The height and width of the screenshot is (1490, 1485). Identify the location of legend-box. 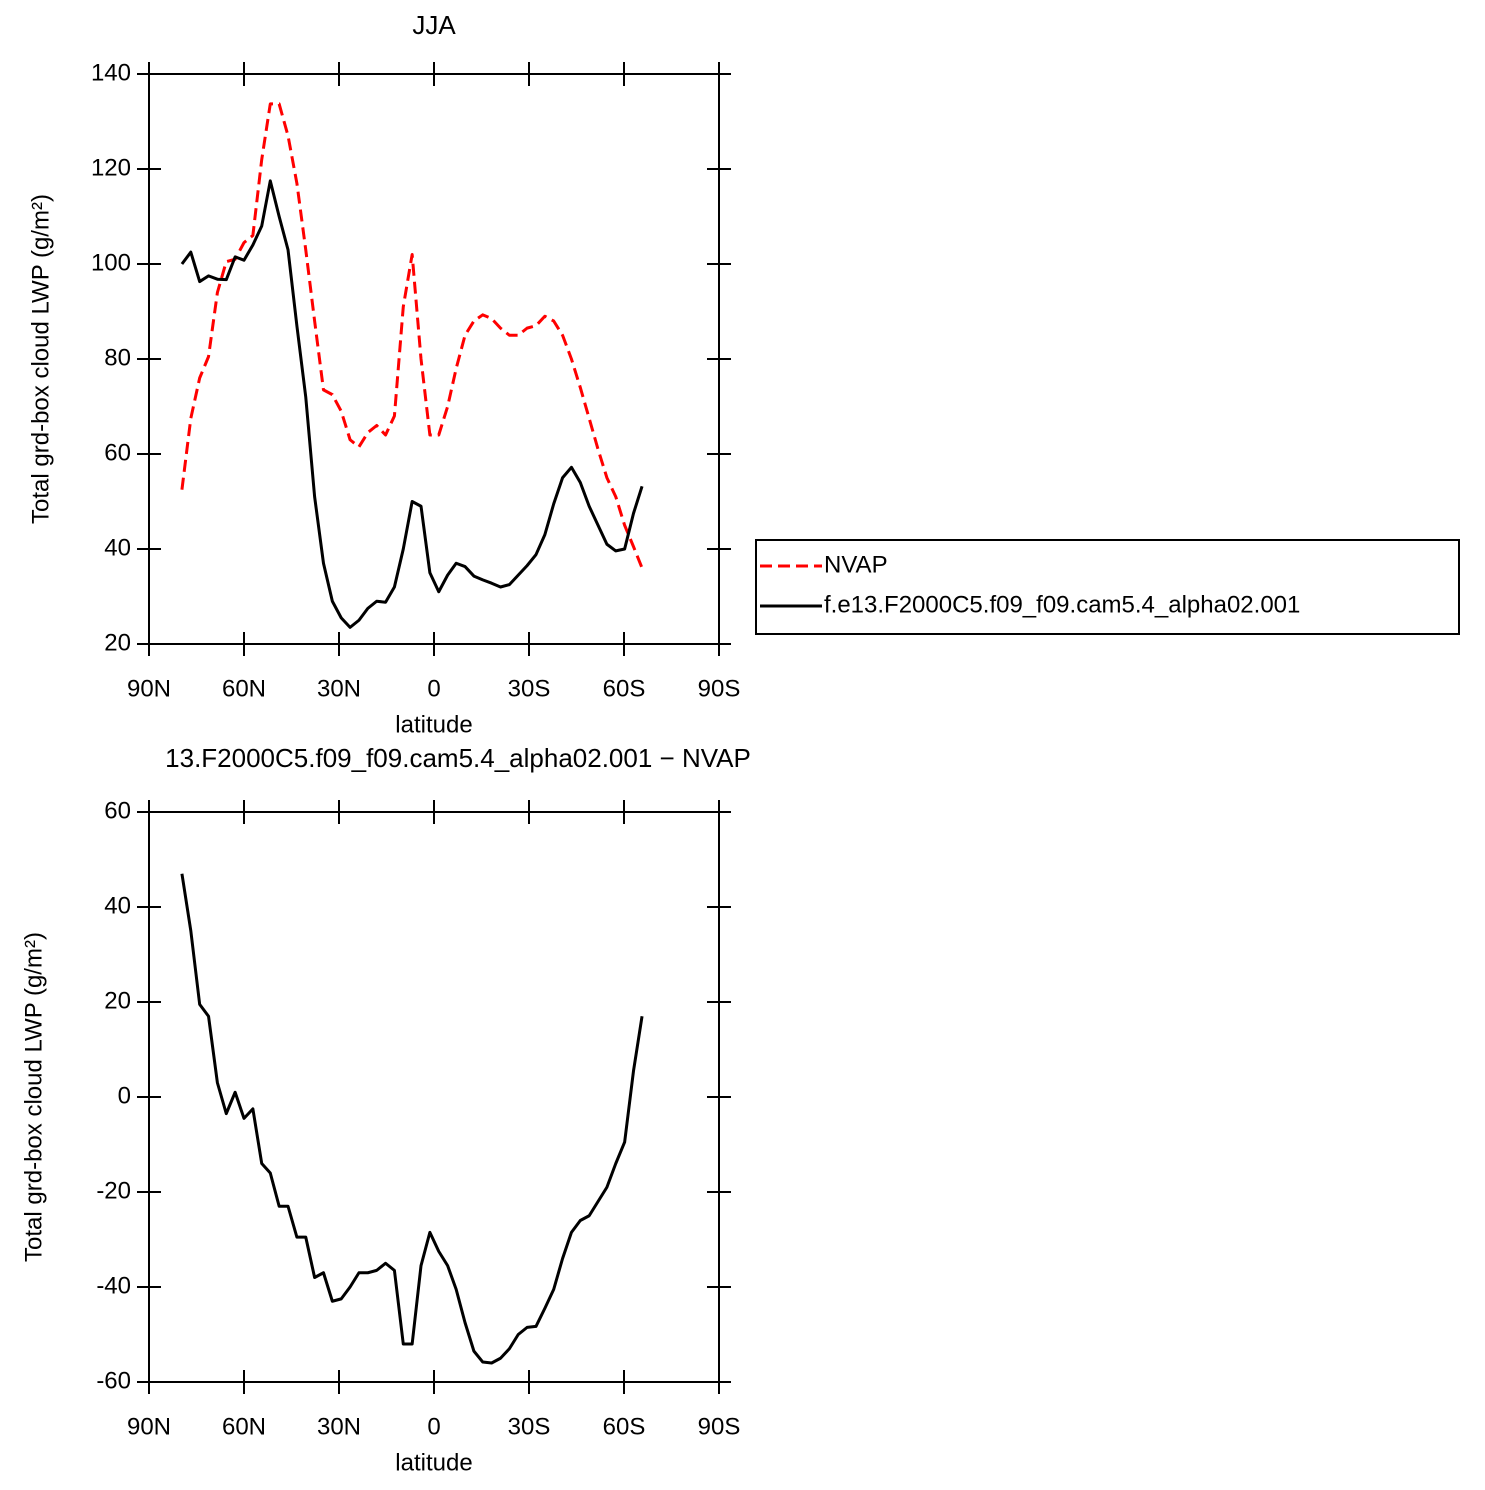
(1107, 587).